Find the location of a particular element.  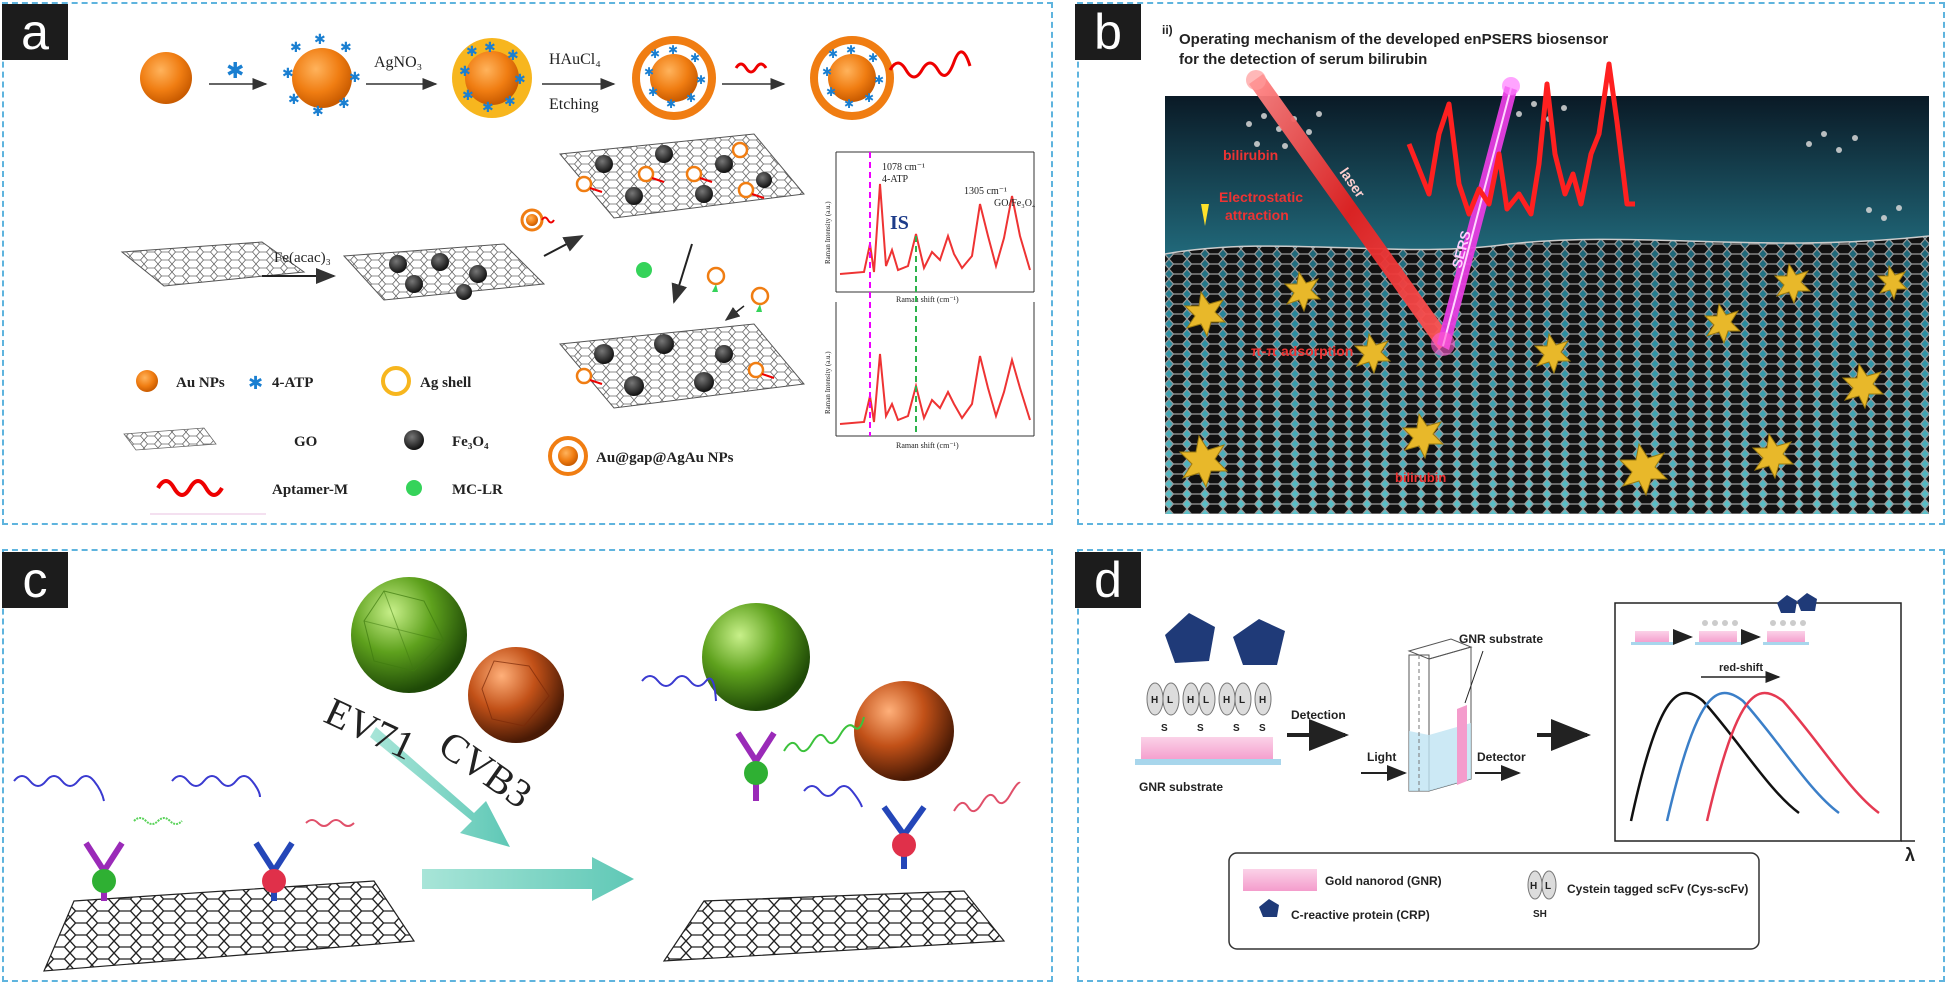

spectrum-ylabel-bottom: Raman Intensity (a.u.) is located at coordinates (828, 382).